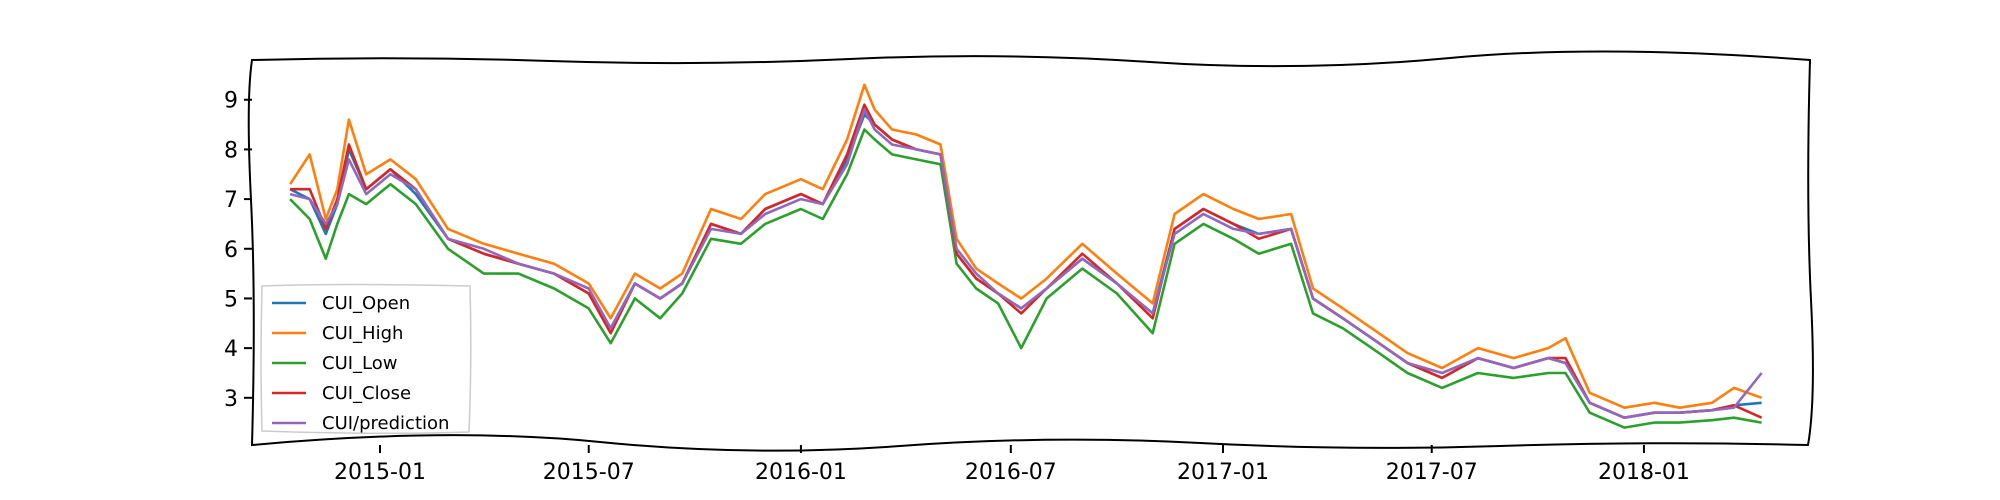 This screenshot has width=2000, height=500. I want to click on legend-label-cui-prediction: CUI/prediction, so click(385, 423).